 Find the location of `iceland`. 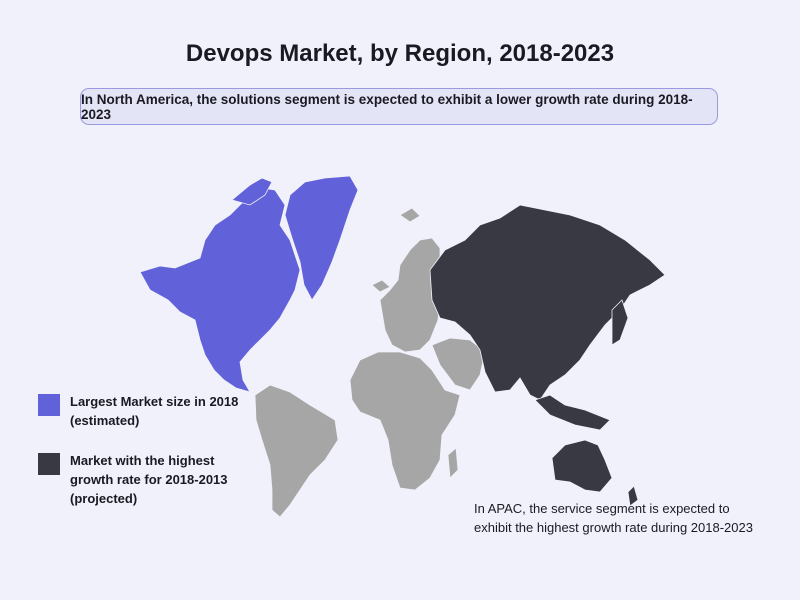

iceland is located at coordinates (381, 286).